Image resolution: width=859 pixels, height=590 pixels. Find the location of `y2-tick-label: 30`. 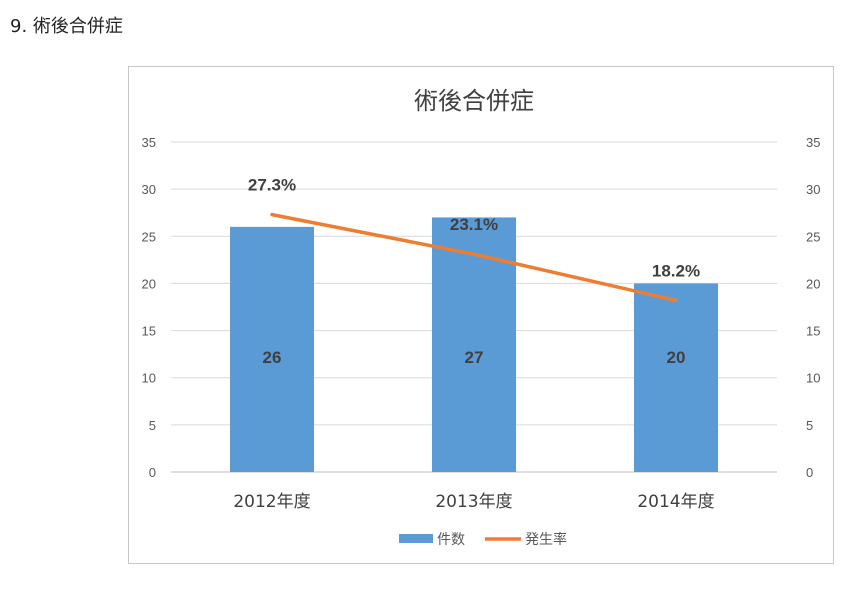

y2-tick-label: 30 is located at coordinates (813, 189).